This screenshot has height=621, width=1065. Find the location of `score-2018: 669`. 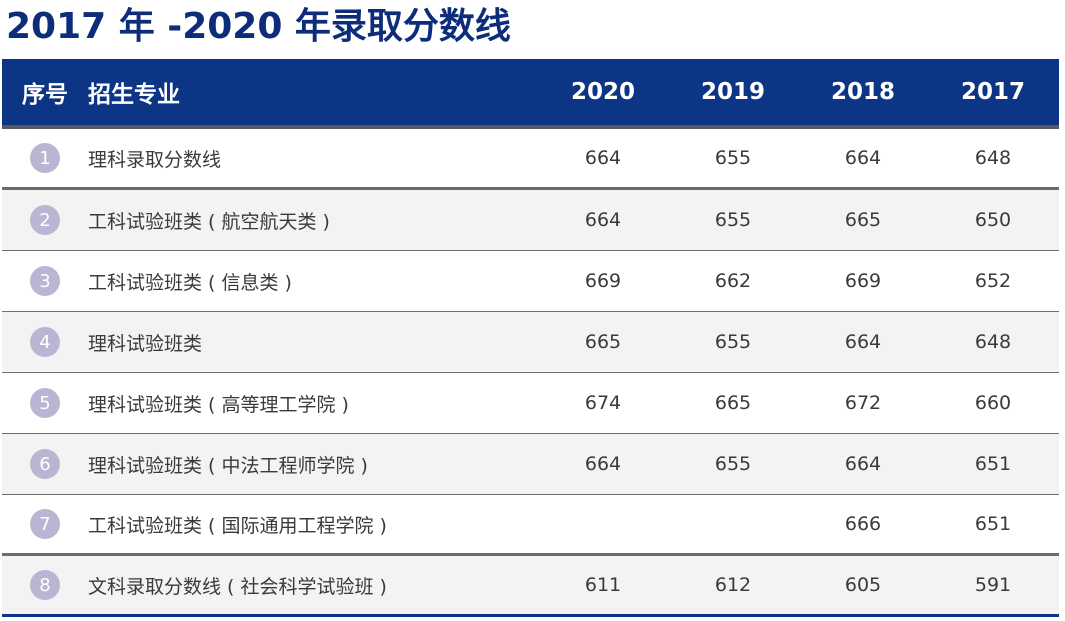

score-2018: 669 is located at coordinates (863, 281).